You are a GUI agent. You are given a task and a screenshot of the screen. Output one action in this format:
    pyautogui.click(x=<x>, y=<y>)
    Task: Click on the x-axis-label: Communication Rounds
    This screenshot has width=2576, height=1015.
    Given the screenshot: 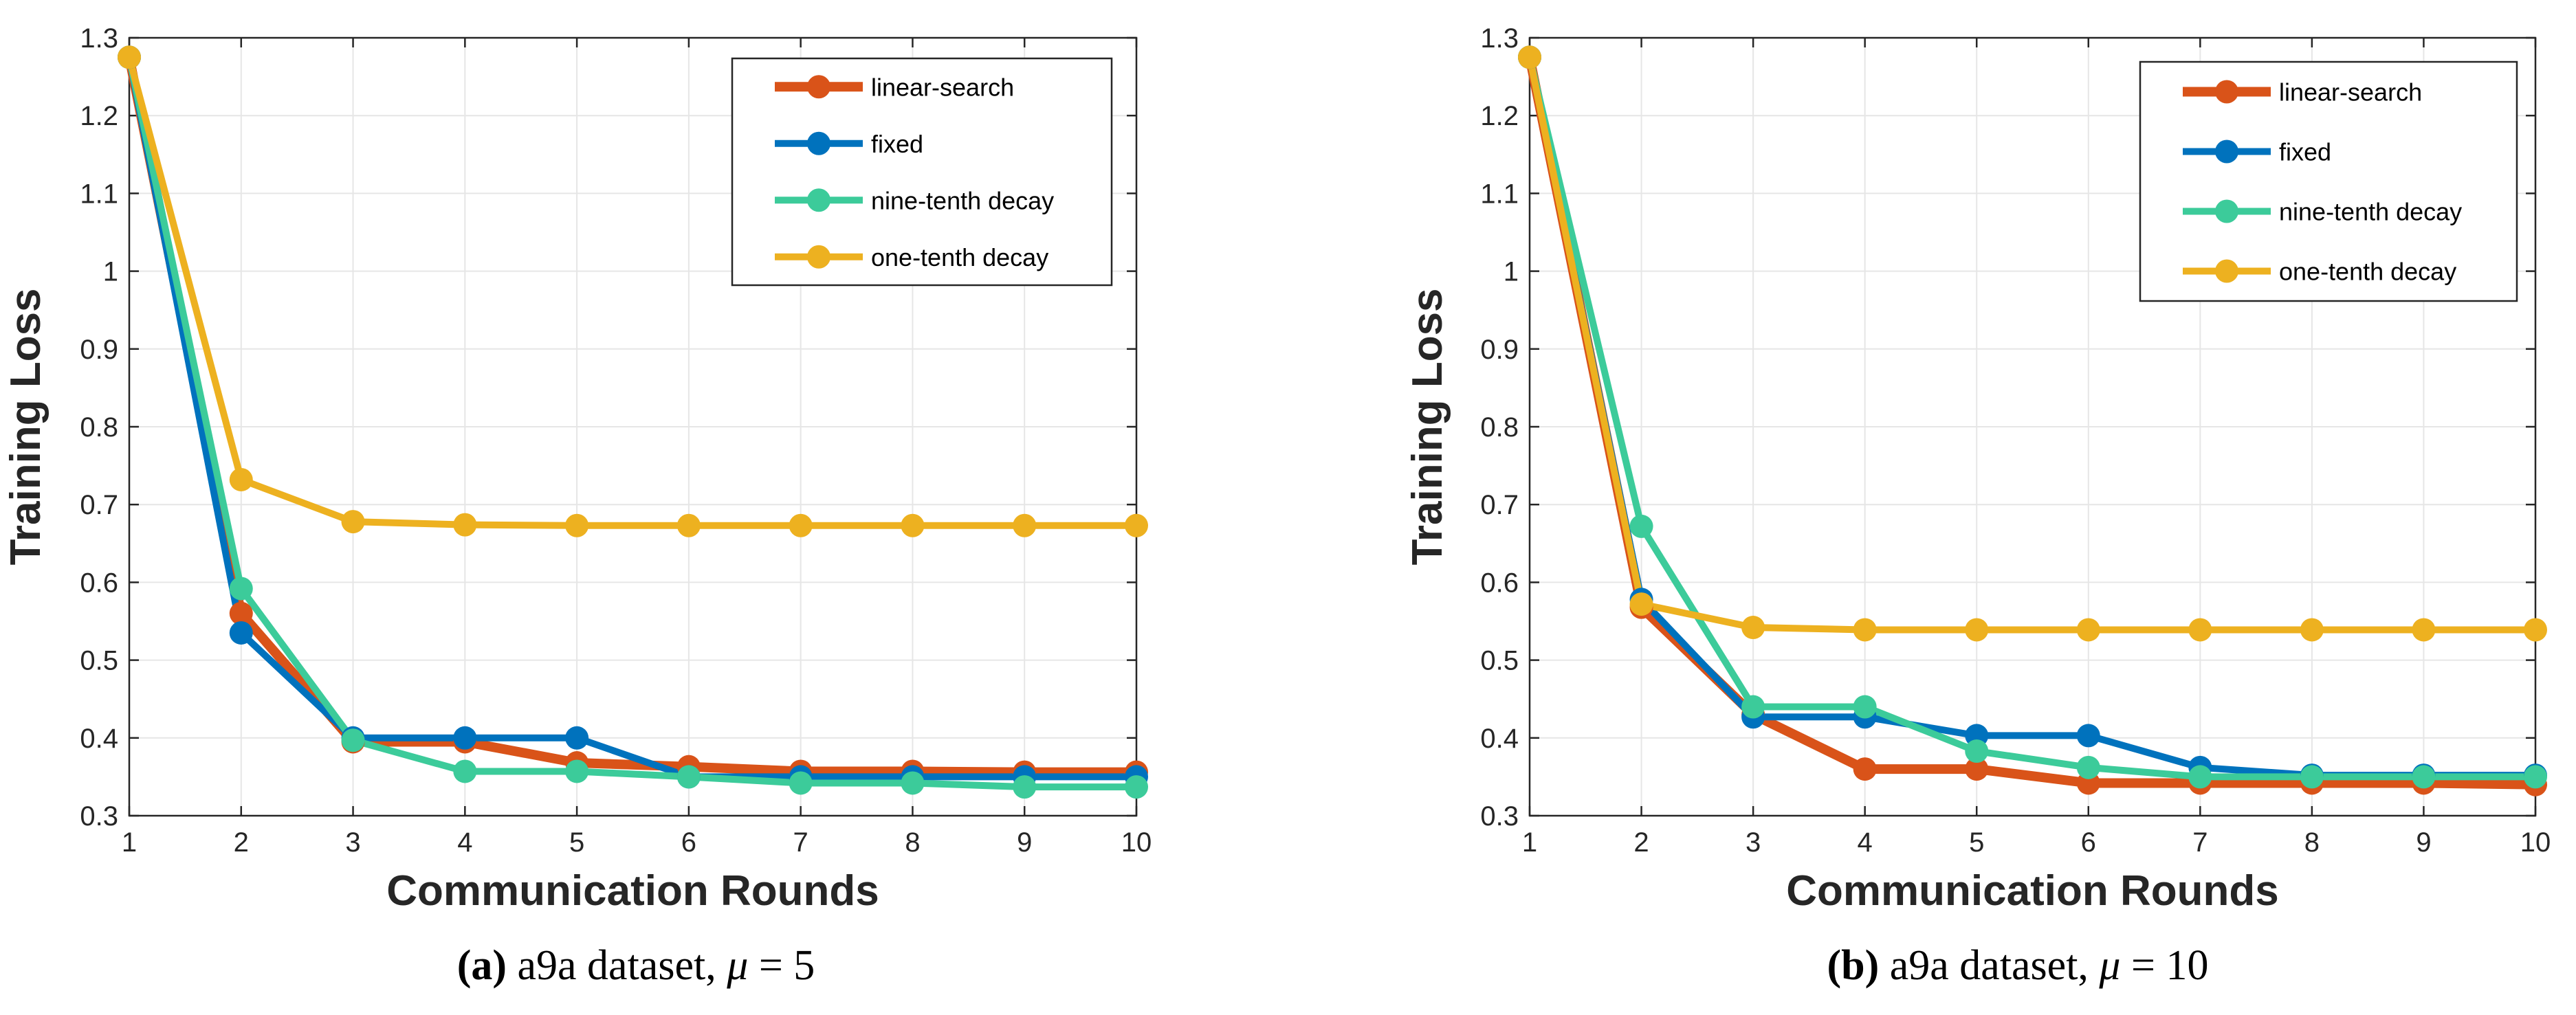 What is the action you would take?
    pyautogui.click(x=2032, y=891)
    